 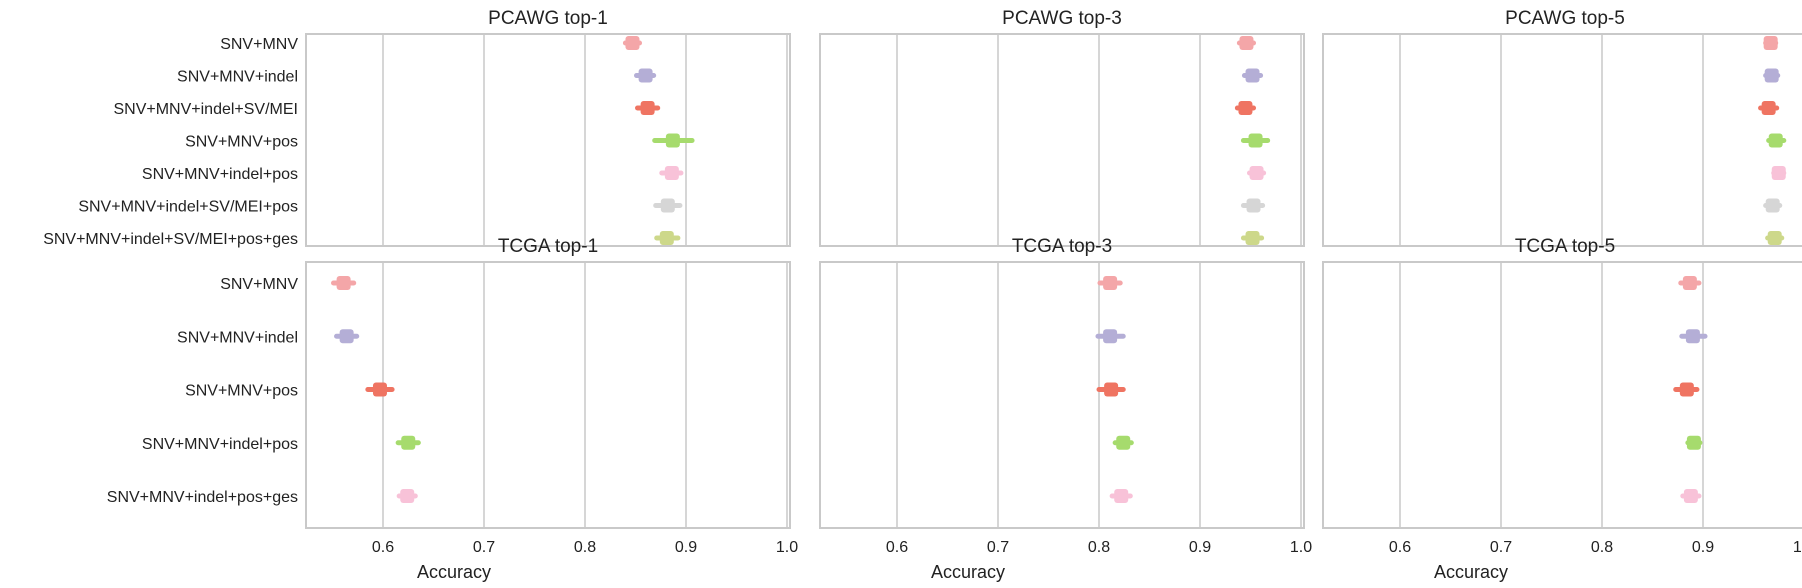 I want to click on panel-title: PCAWG top-5, so click(x=1565, y=18).